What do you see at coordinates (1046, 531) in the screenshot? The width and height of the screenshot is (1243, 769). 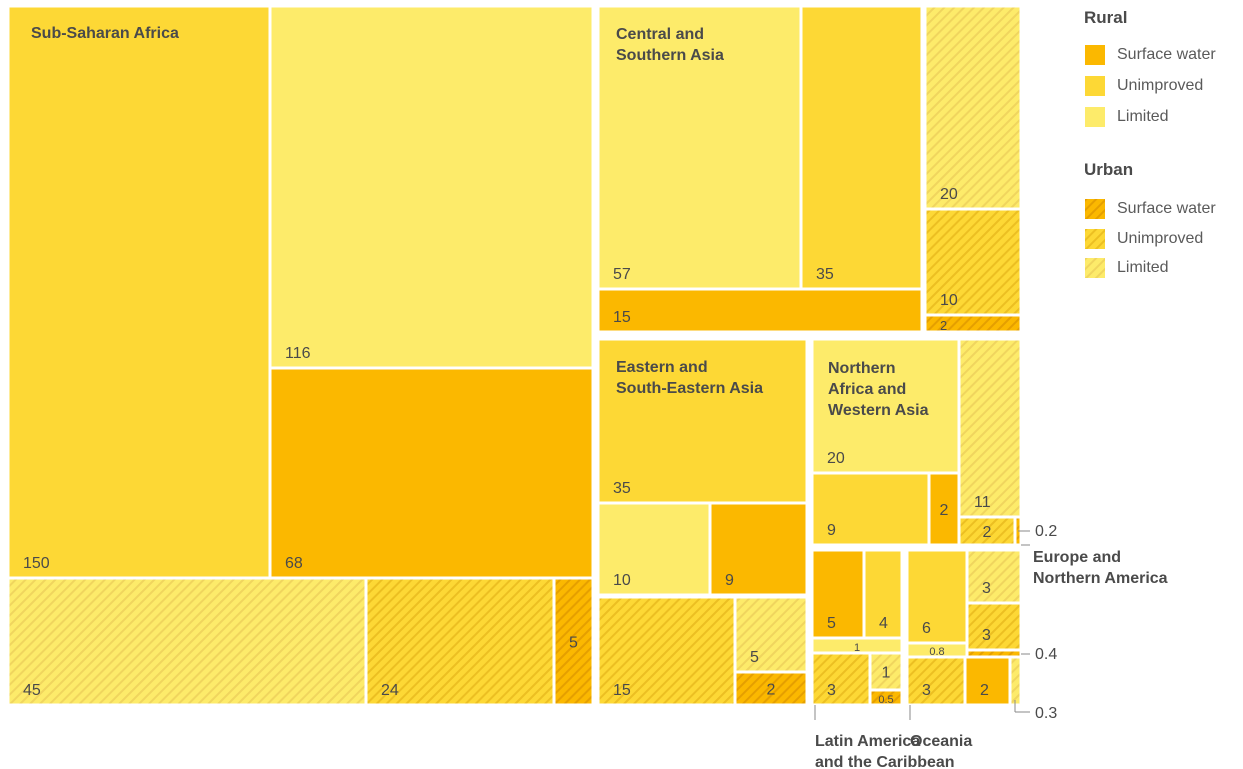 I see `callout-value-label: 0.2` at bounding box center [1046, 531].